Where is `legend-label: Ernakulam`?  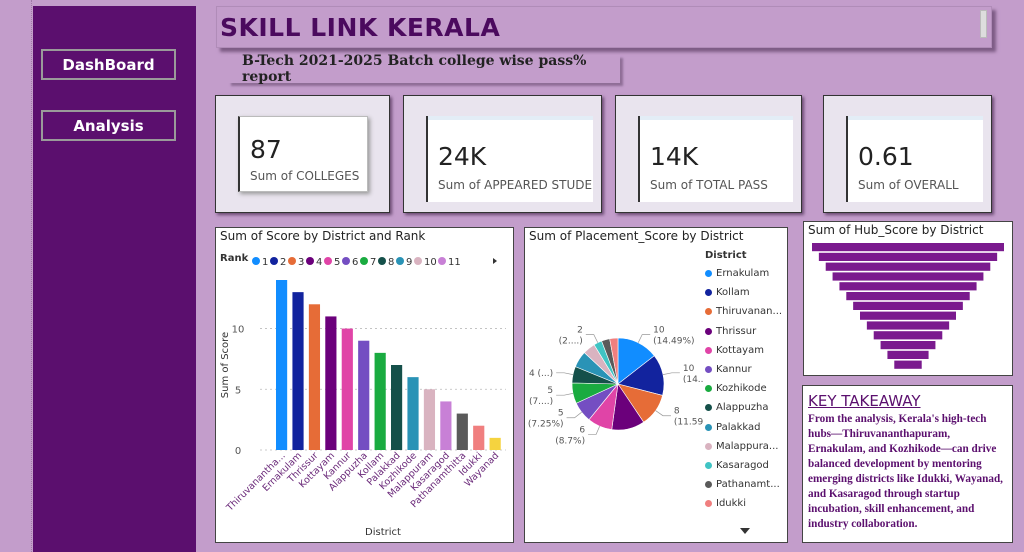 legend-label: Ernakulam is located at coordinates (743, 273).